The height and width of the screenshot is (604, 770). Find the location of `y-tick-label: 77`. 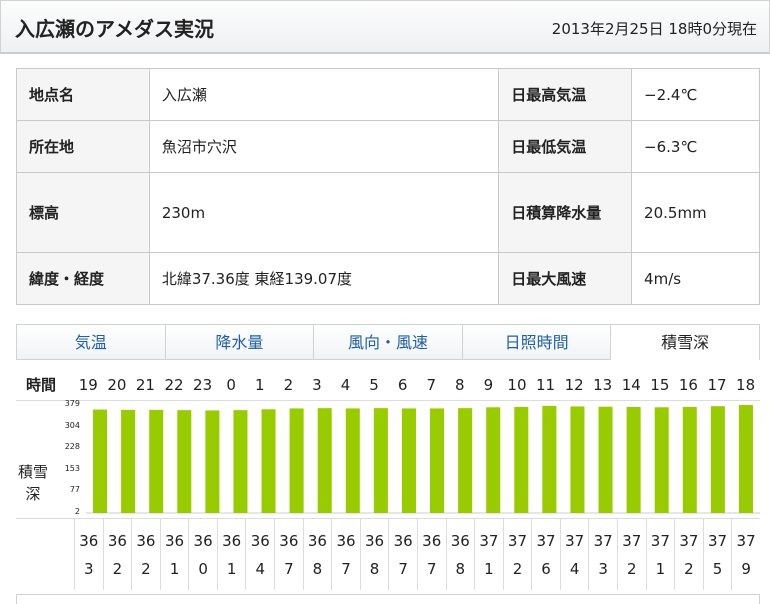

y-tick-label: 77 is located at coordinates (74, 490).